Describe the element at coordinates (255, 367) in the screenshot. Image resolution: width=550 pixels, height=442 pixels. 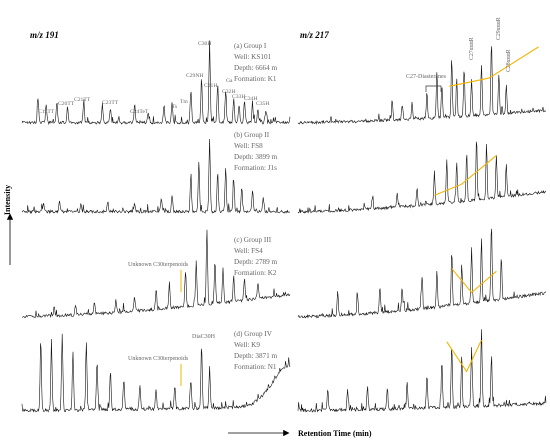
I see `group-d-info-line: Formation: N1` at that location.